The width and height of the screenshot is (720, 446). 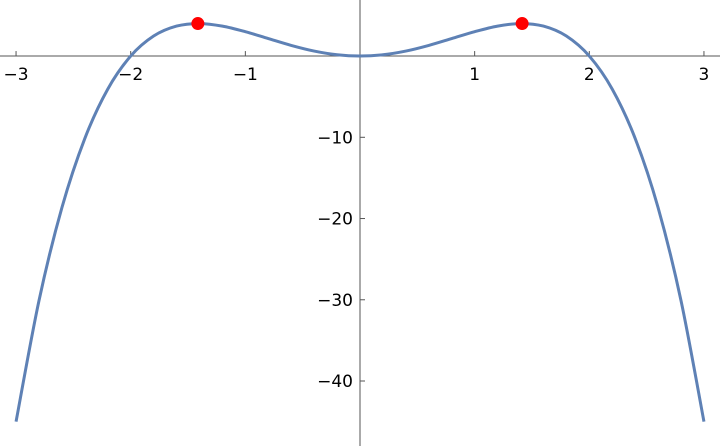 I want to click on x-tick-label: 1, so click(x=474, y=75).